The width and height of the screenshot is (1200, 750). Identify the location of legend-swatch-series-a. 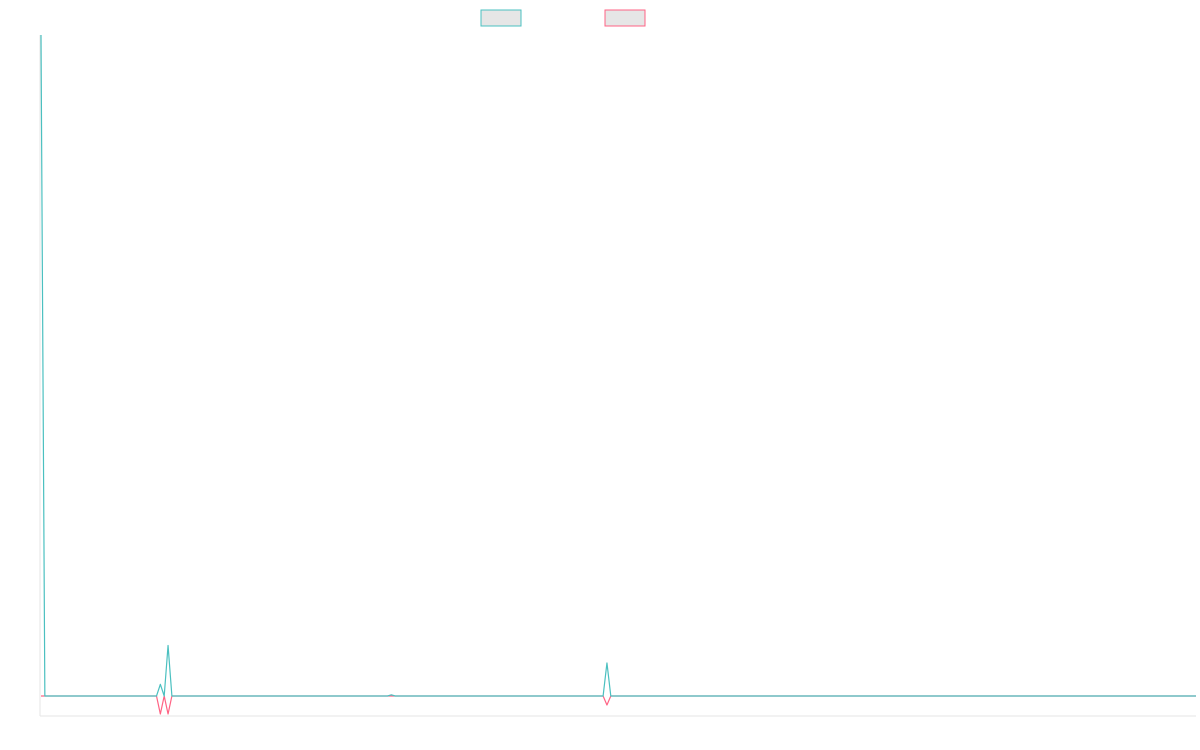
(501, 18).